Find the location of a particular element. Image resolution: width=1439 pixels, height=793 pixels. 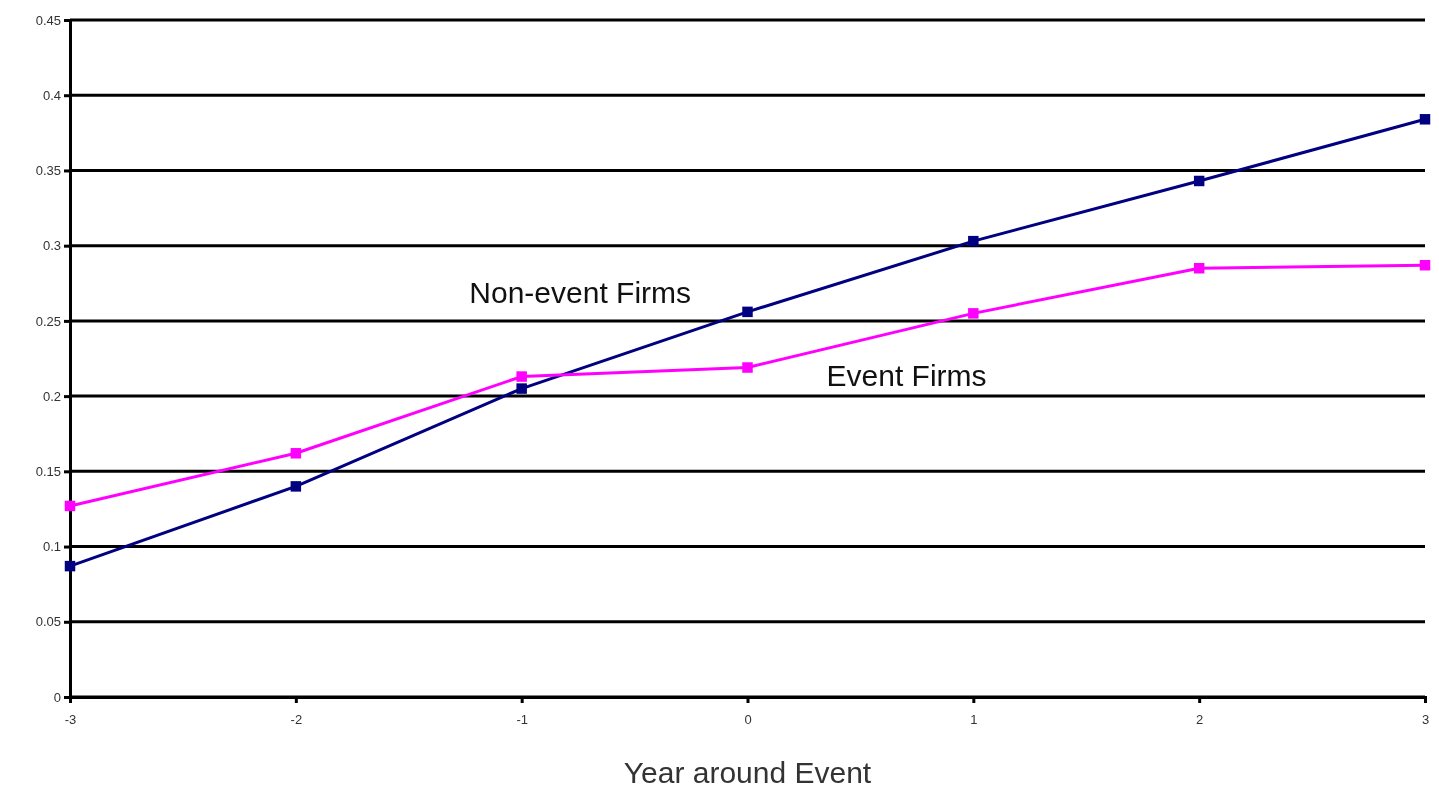

x-tick-label: 2 is located at coordinates (1200, 720).